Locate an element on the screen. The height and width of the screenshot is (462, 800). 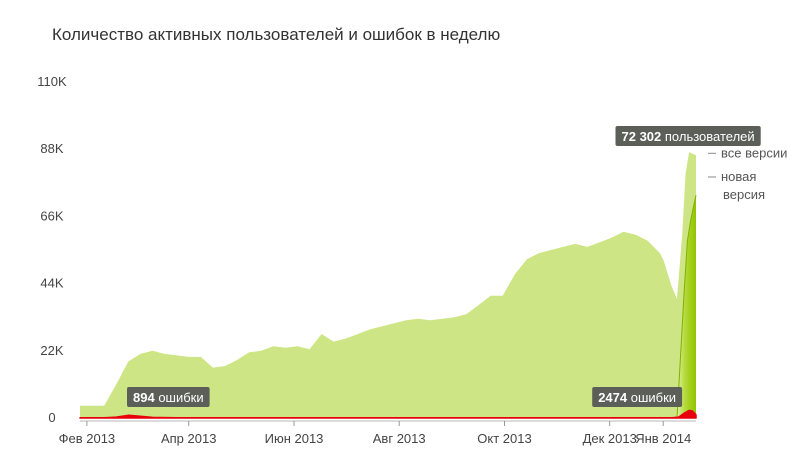
x-tick-label: Янв 2014 is located at coordinates (663, 438).